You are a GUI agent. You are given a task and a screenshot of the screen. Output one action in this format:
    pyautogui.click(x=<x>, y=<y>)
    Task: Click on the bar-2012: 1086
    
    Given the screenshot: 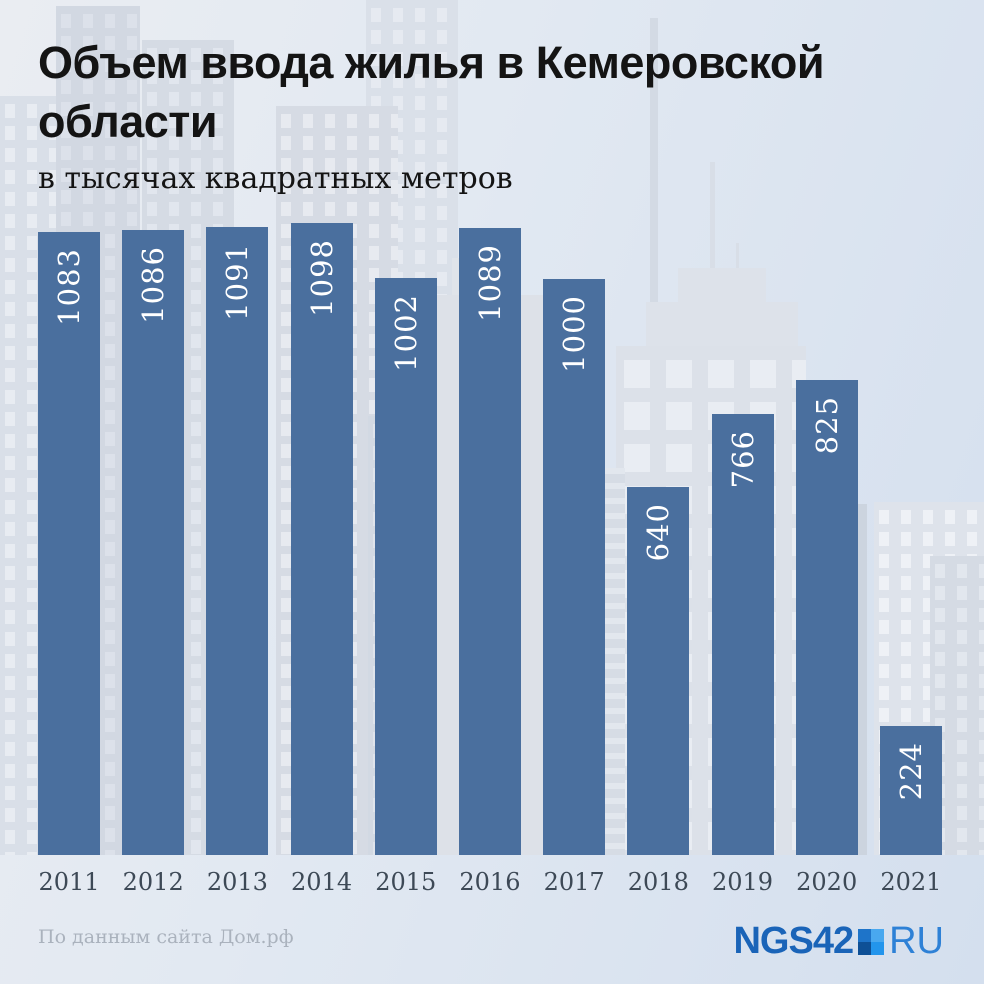 What is the action you would take?
    pyautogui.click(x=153, y=542)
    